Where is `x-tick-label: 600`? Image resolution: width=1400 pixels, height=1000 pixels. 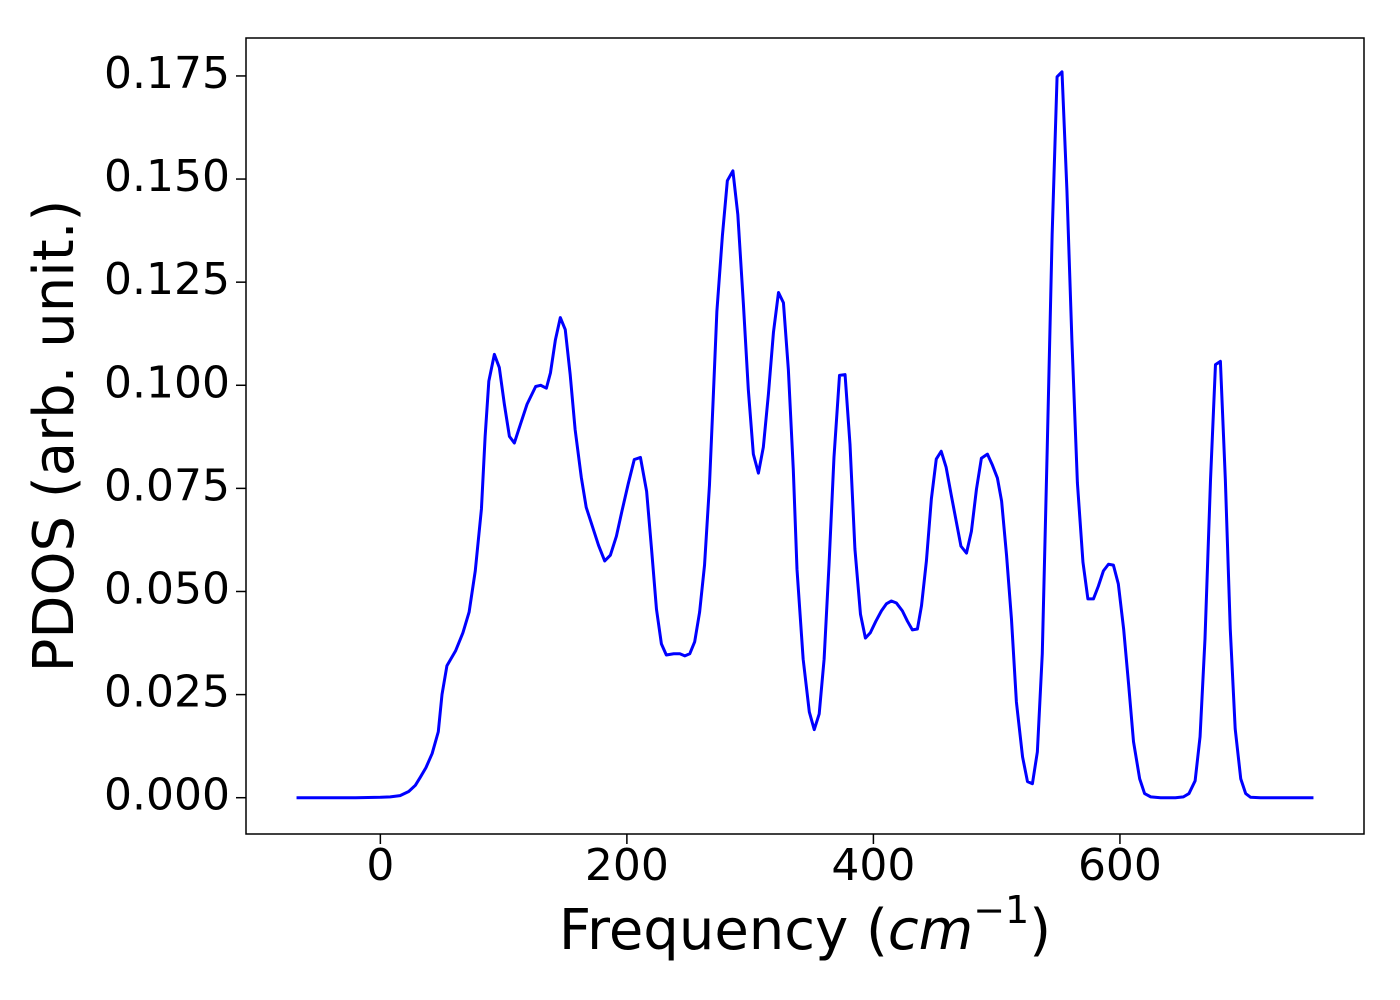
x-tick-label: 600 is located at coordinates (1120, 865).